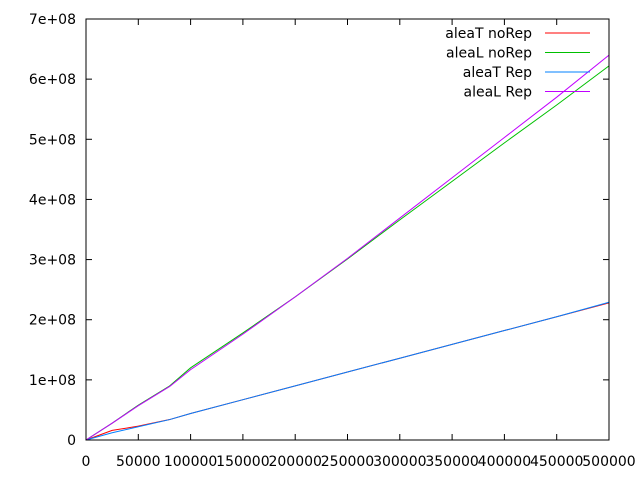  I want to click on y-tick-label: 6e+08, so click(52, 80).